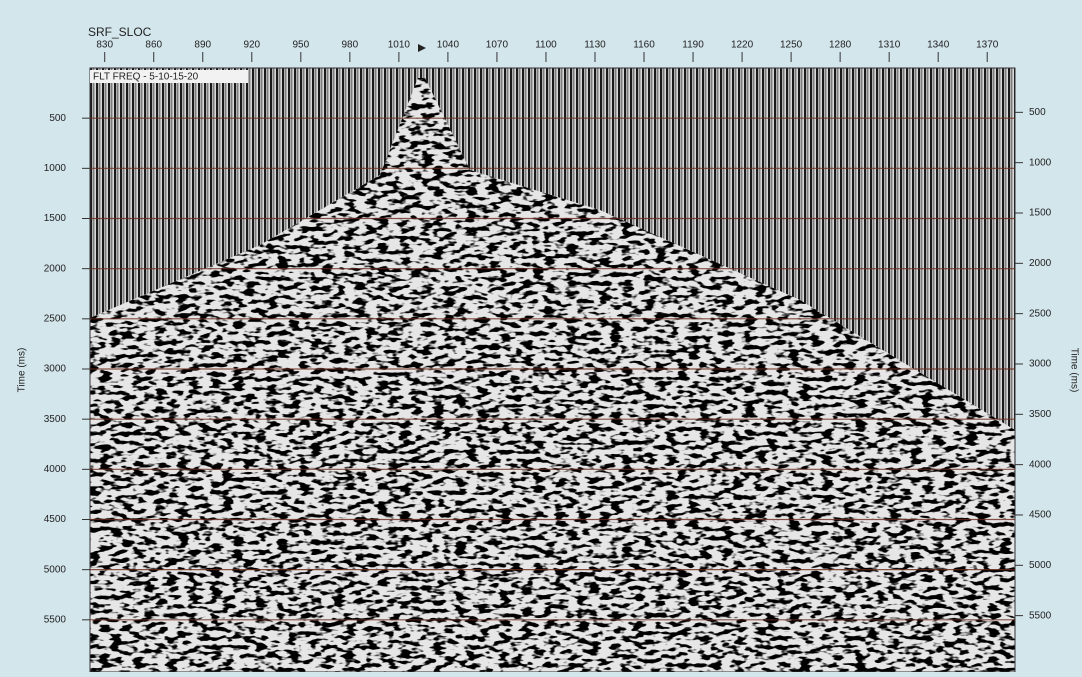  What do you see at coordinates (55, 419) in the screenshot?
I see `y-tick-label: 3500` at bounding box center [55, 419].